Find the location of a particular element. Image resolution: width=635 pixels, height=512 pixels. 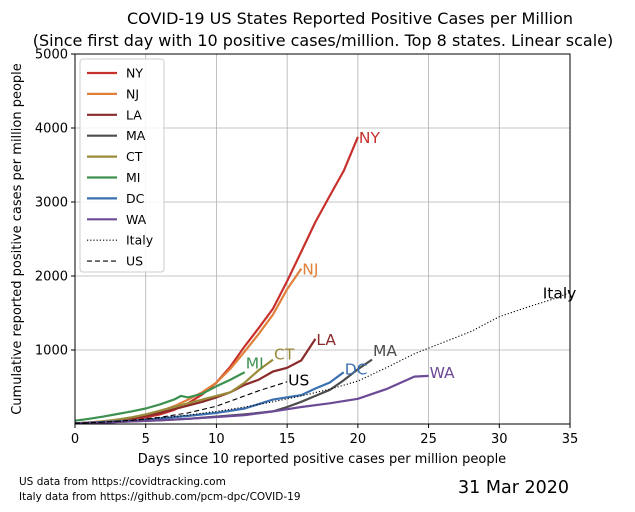

legend-label-us: US is located at coordinates (134, 261).